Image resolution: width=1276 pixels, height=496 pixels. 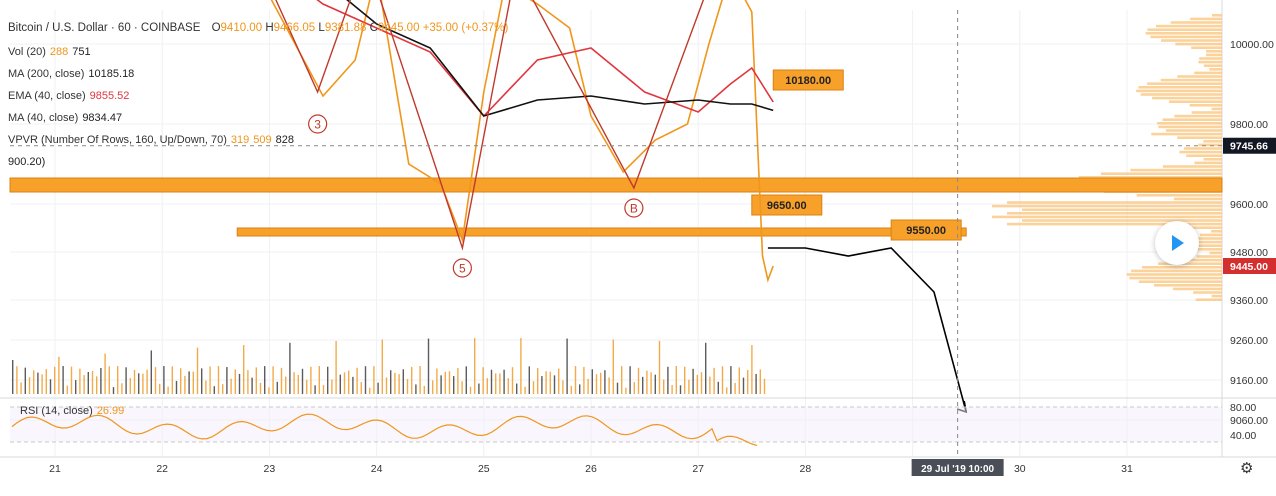 I want to click on rsi-tick-label: 40.00, so click(x=1243, y=436).